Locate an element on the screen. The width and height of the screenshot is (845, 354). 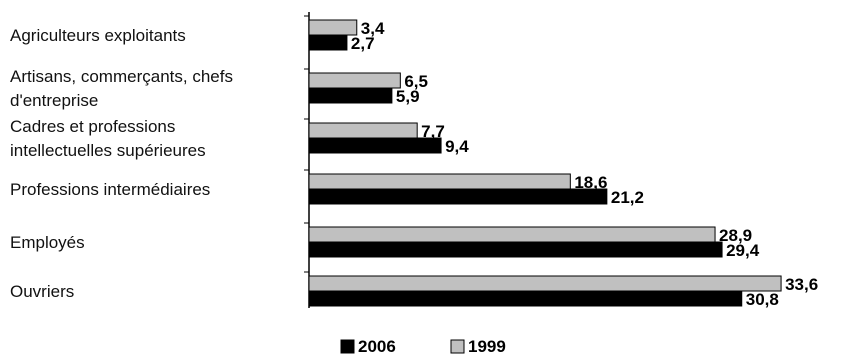
axis-layer is located at coordinates (307, 160).